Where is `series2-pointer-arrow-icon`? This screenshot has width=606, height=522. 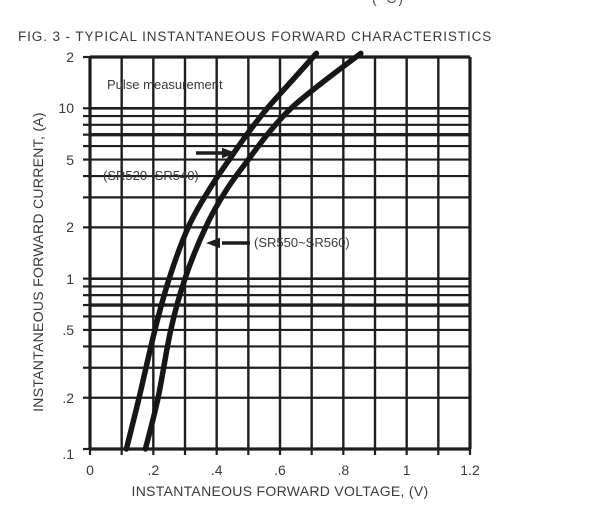
series2-pointer-arrow-icon is located at coordinates (213, 243).